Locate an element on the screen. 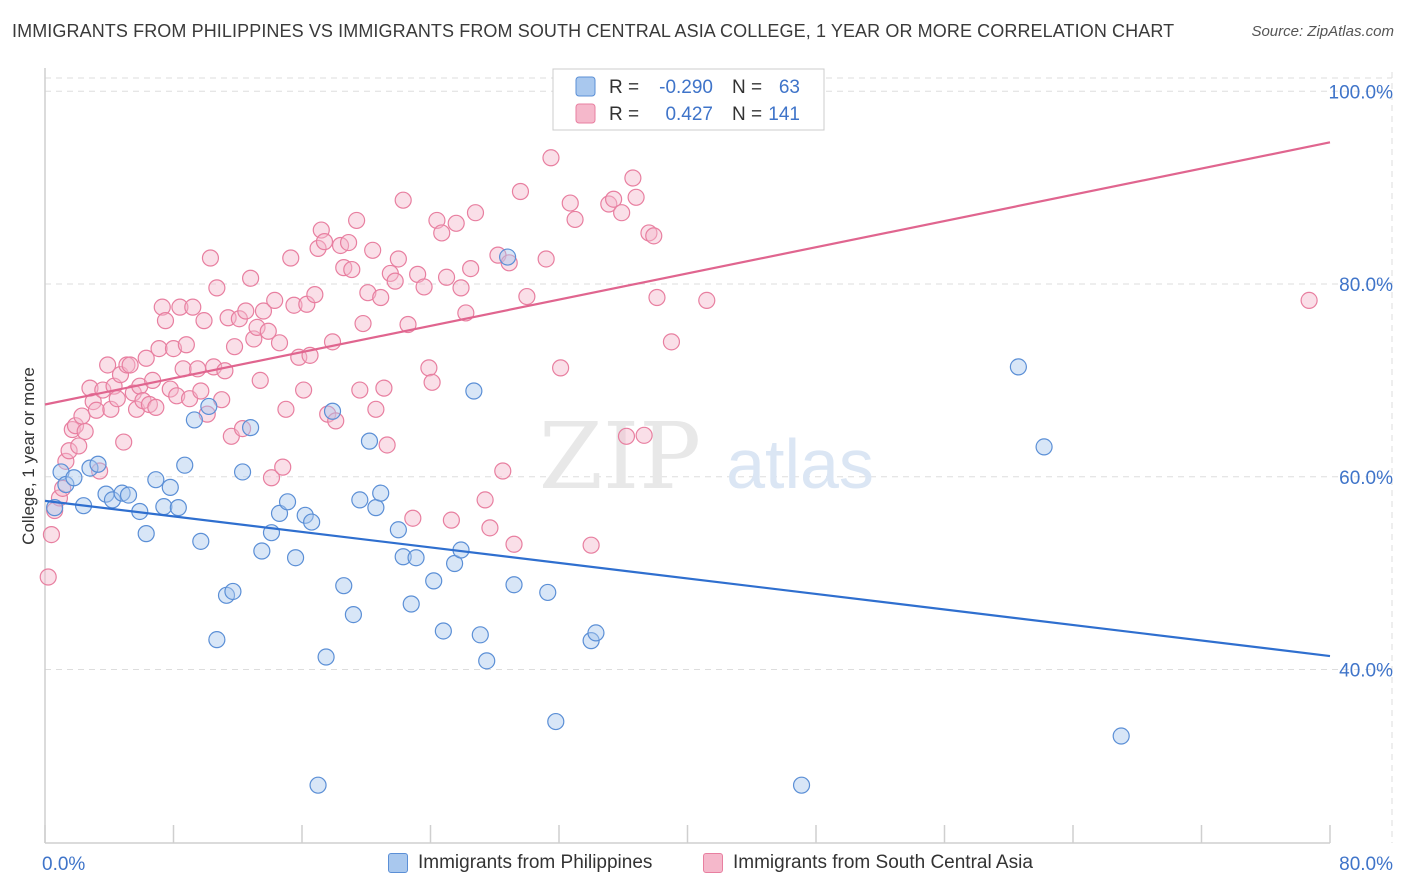 Image resolution: width=1406 pixels, height=892 pixels. legend-n-value-2: 141 is located at coordinates (784, 114).